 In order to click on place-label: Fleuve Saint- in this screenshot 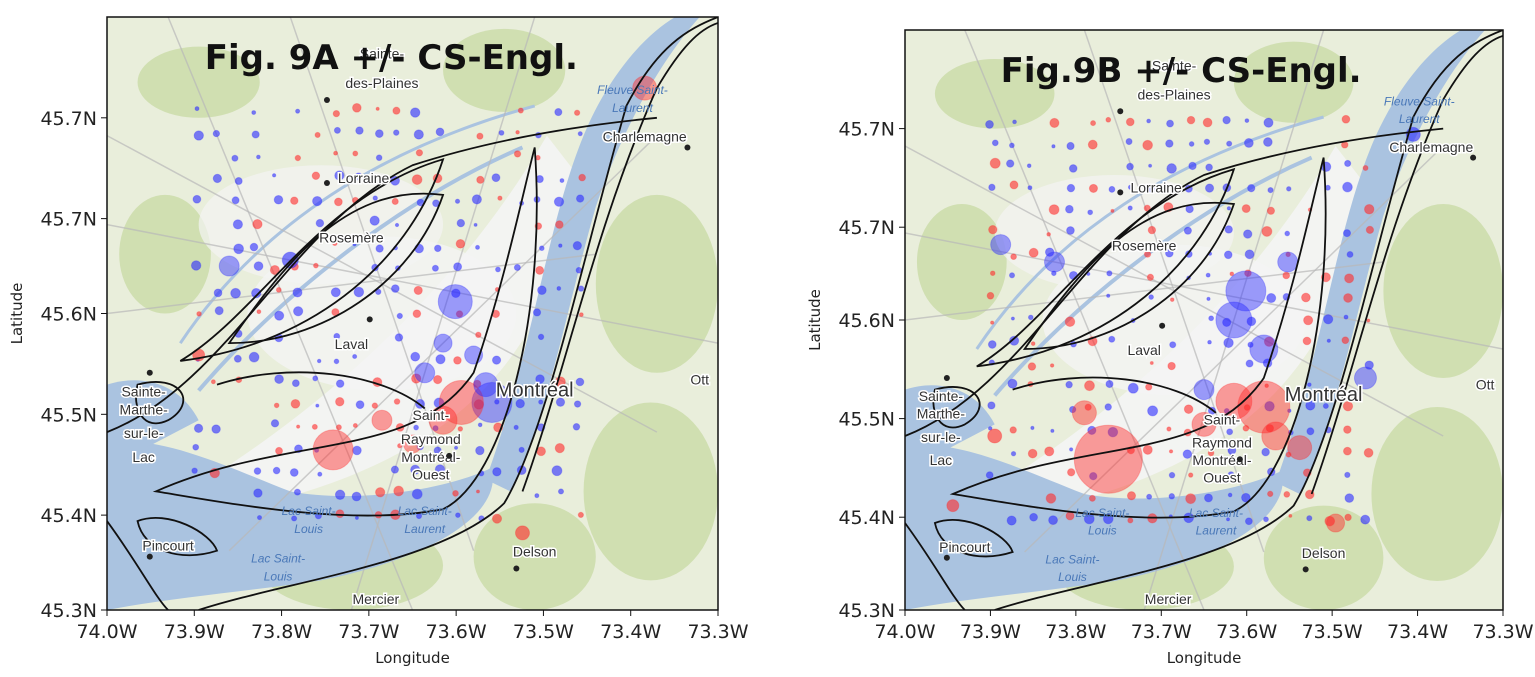, I will do `click(1419, 101)`.